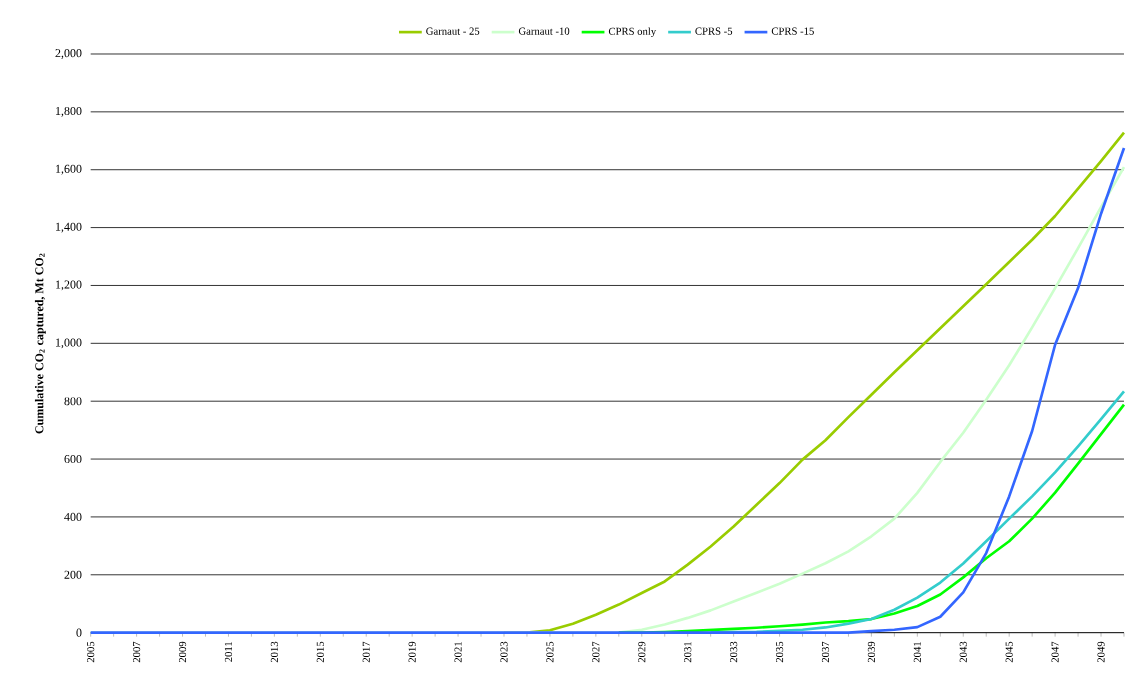  I want to click on x-tick-label: 2027, so click(596, 652).